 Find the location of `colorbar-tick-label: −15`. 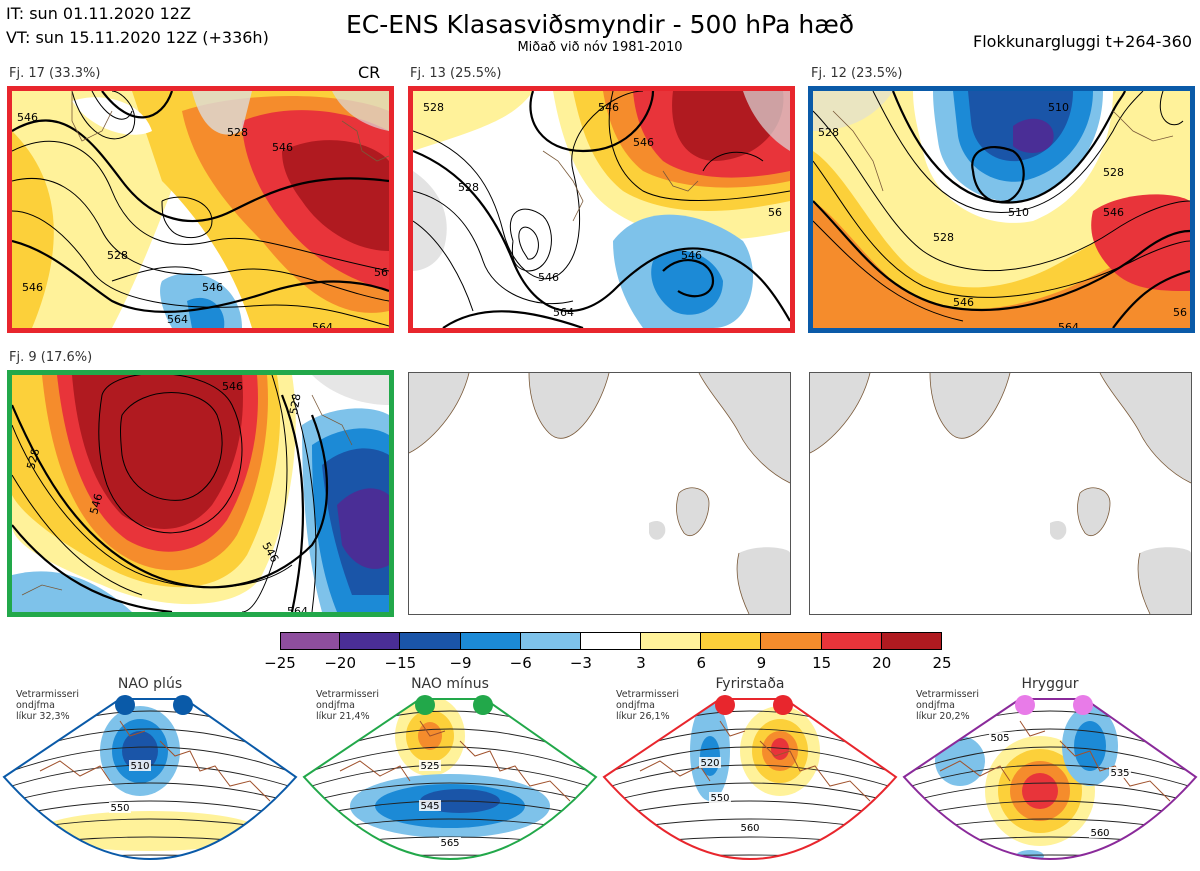

colorbar-tick-label: −15 is located at coordinates (400, 663).